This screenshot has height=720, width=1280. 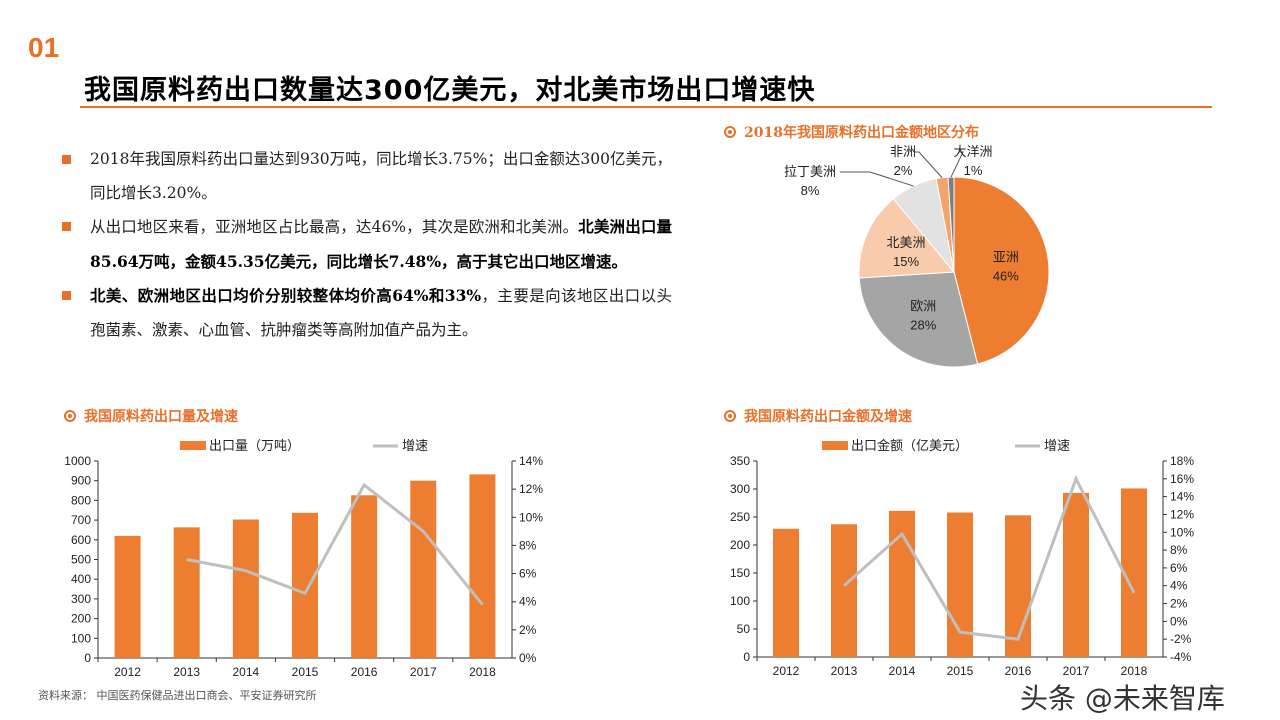 What do you see at coordinates (81, 481) in the screenshot?
I see `left-tick-label: 900` at bounding box center [81, 481].